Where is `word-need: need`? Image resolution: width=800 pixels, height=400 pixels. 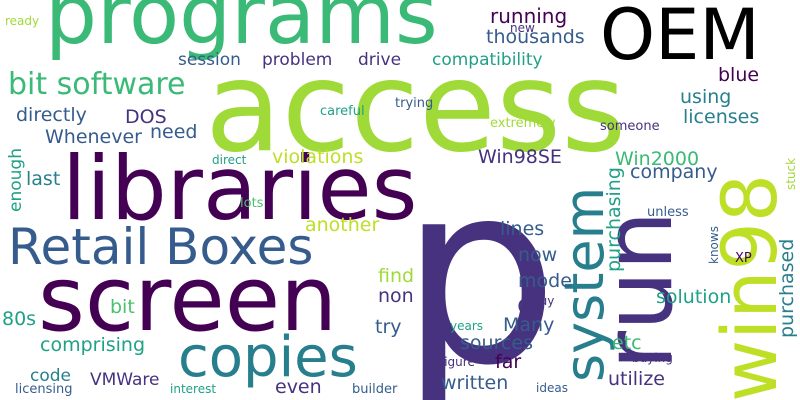
word-need: need is located at coordinates (174, 132).